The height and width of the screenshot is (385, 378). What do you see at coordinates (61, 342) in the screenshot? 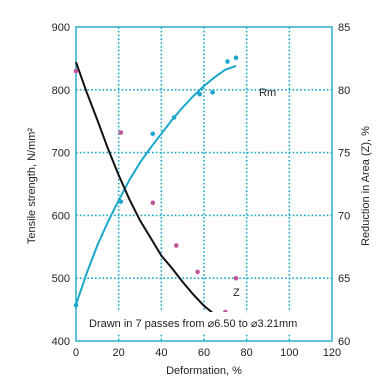
I see `y-tick-label: 400` at bounding box center [61, 342].